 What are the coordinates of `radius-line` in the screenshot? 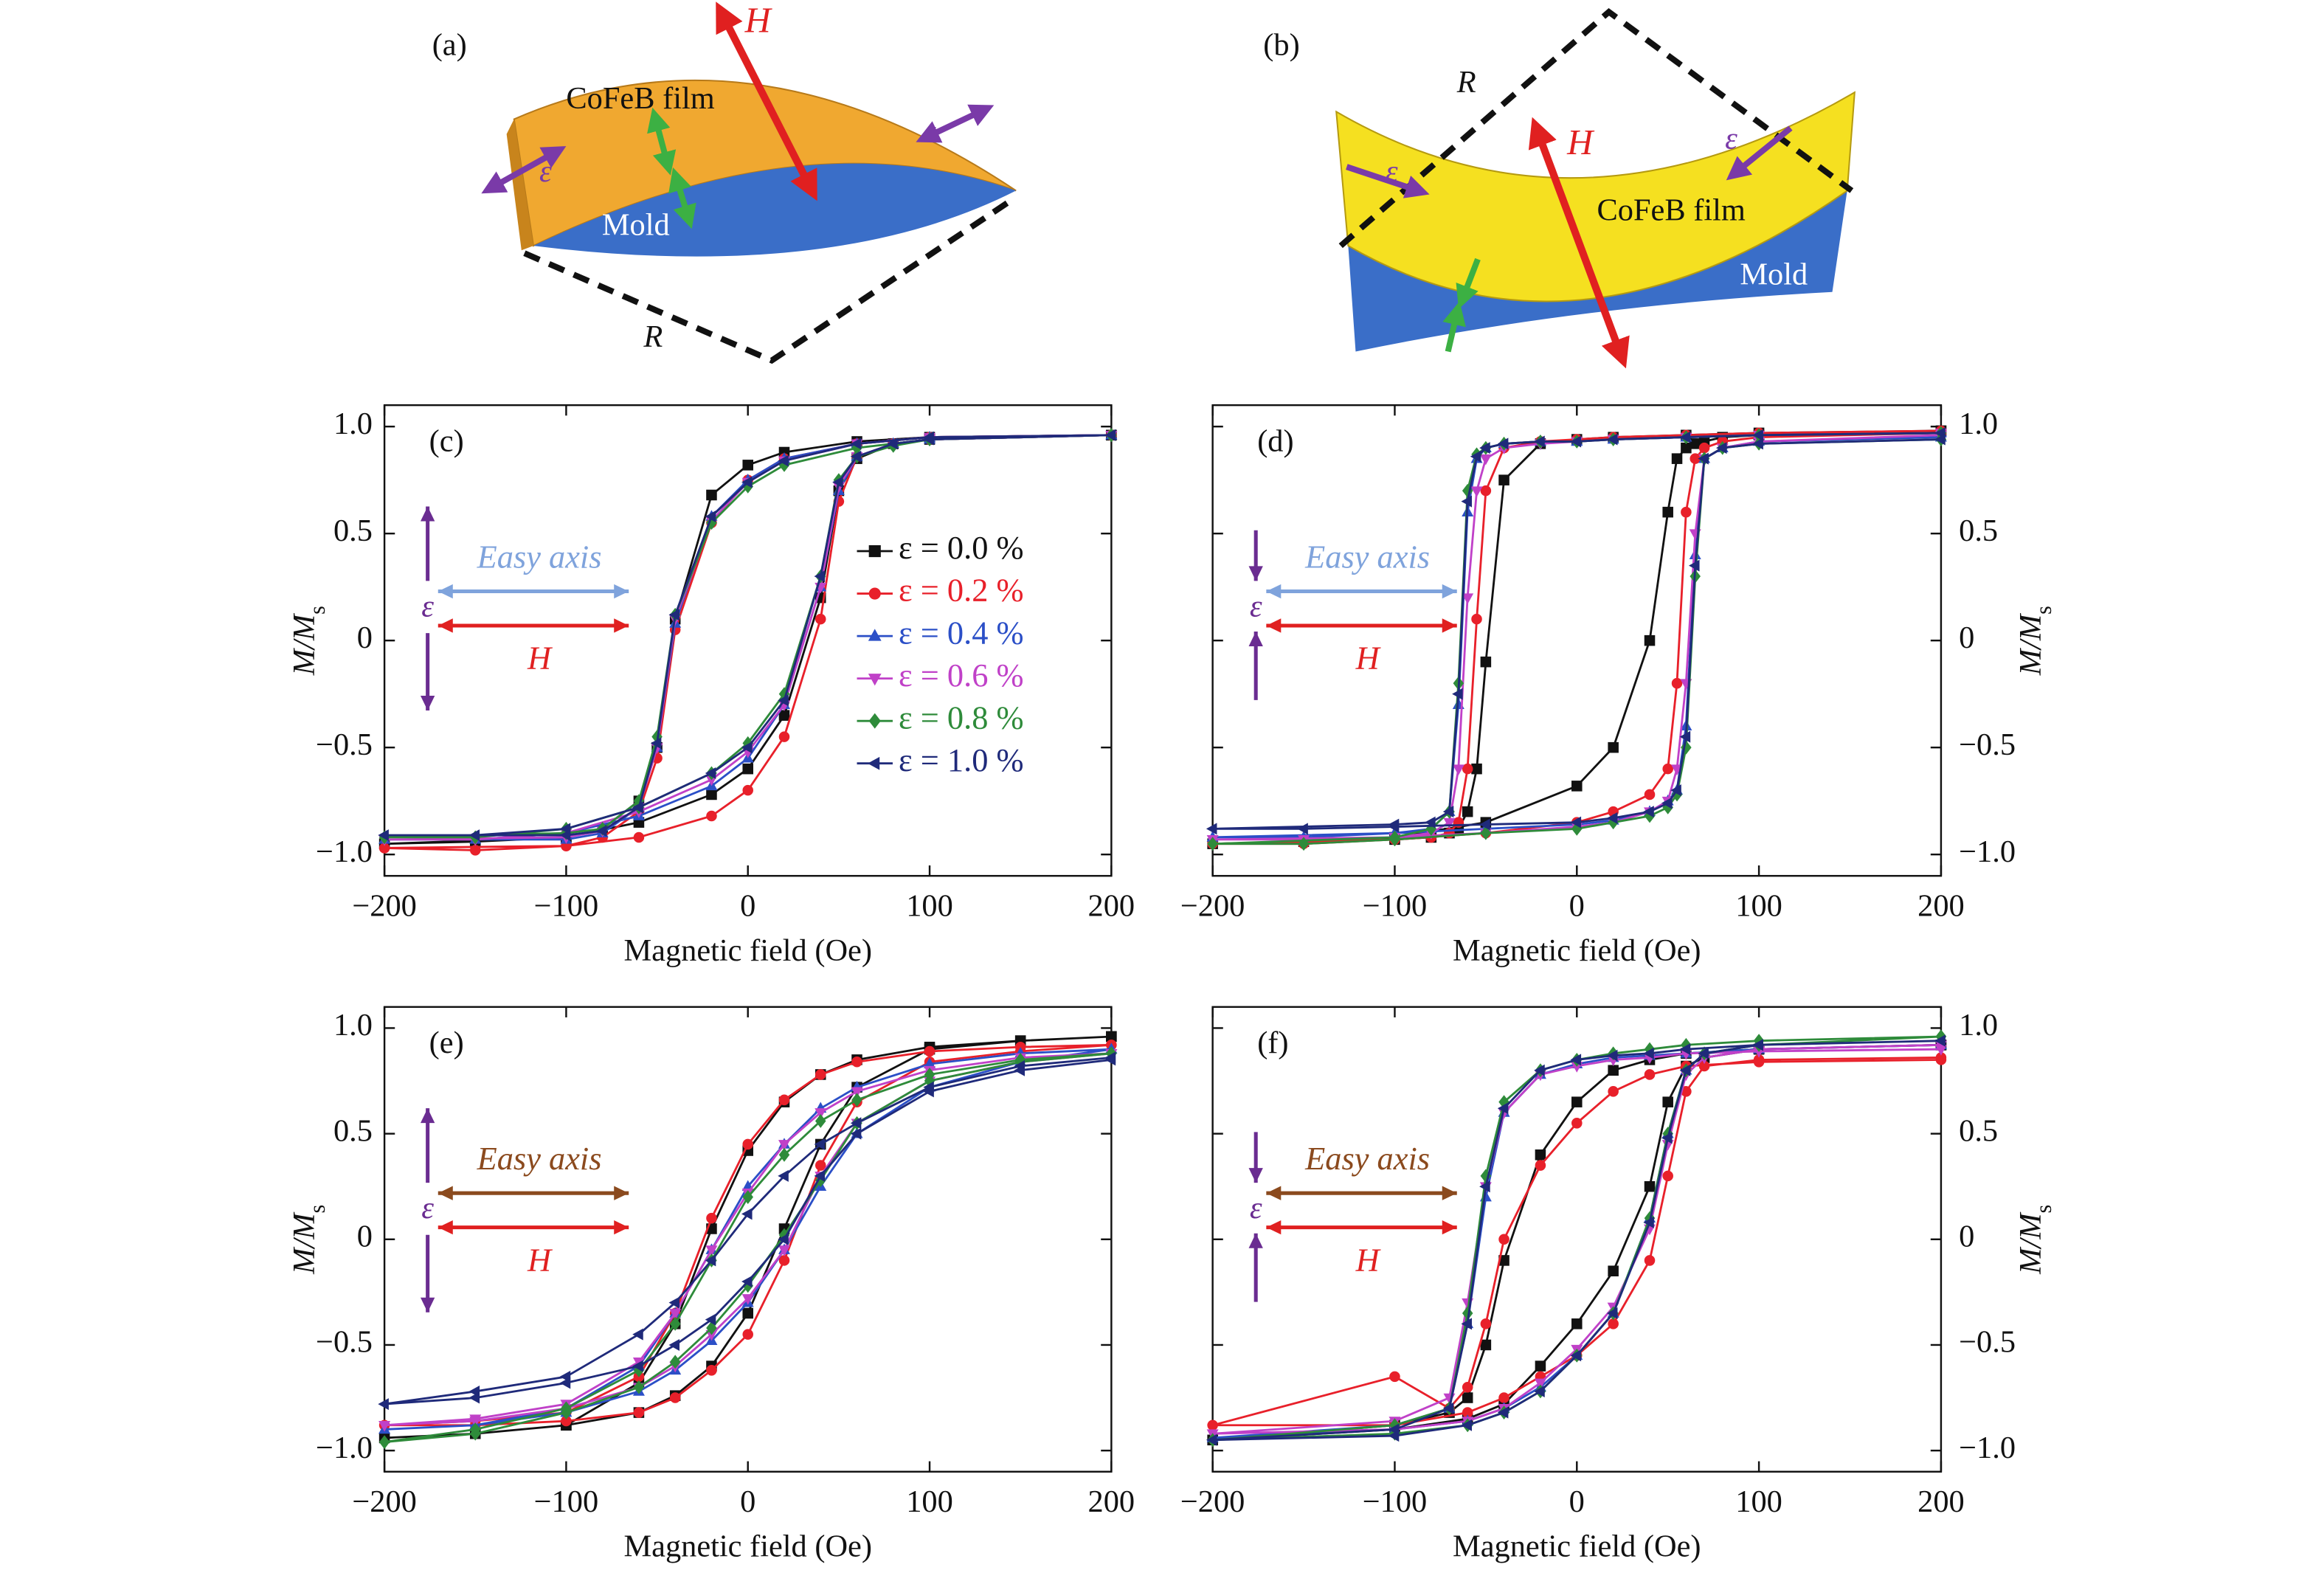 It's located at (1596, 128).